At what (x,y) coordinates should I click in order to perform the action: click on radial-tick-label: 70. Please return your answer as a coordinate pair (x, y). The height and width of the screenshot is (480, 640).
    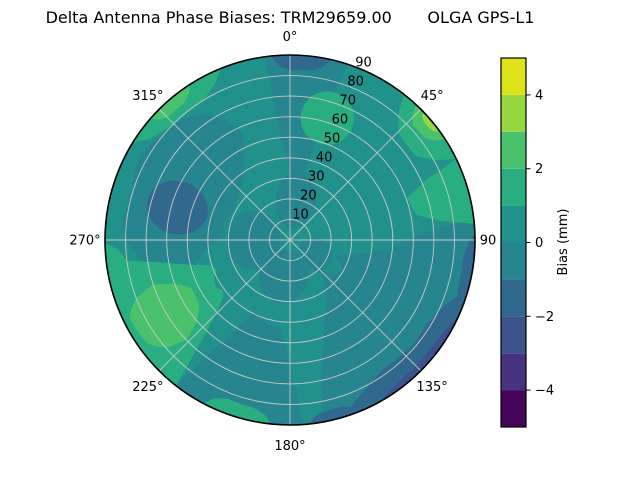
    Looking at the image, I should click on (347, 101).